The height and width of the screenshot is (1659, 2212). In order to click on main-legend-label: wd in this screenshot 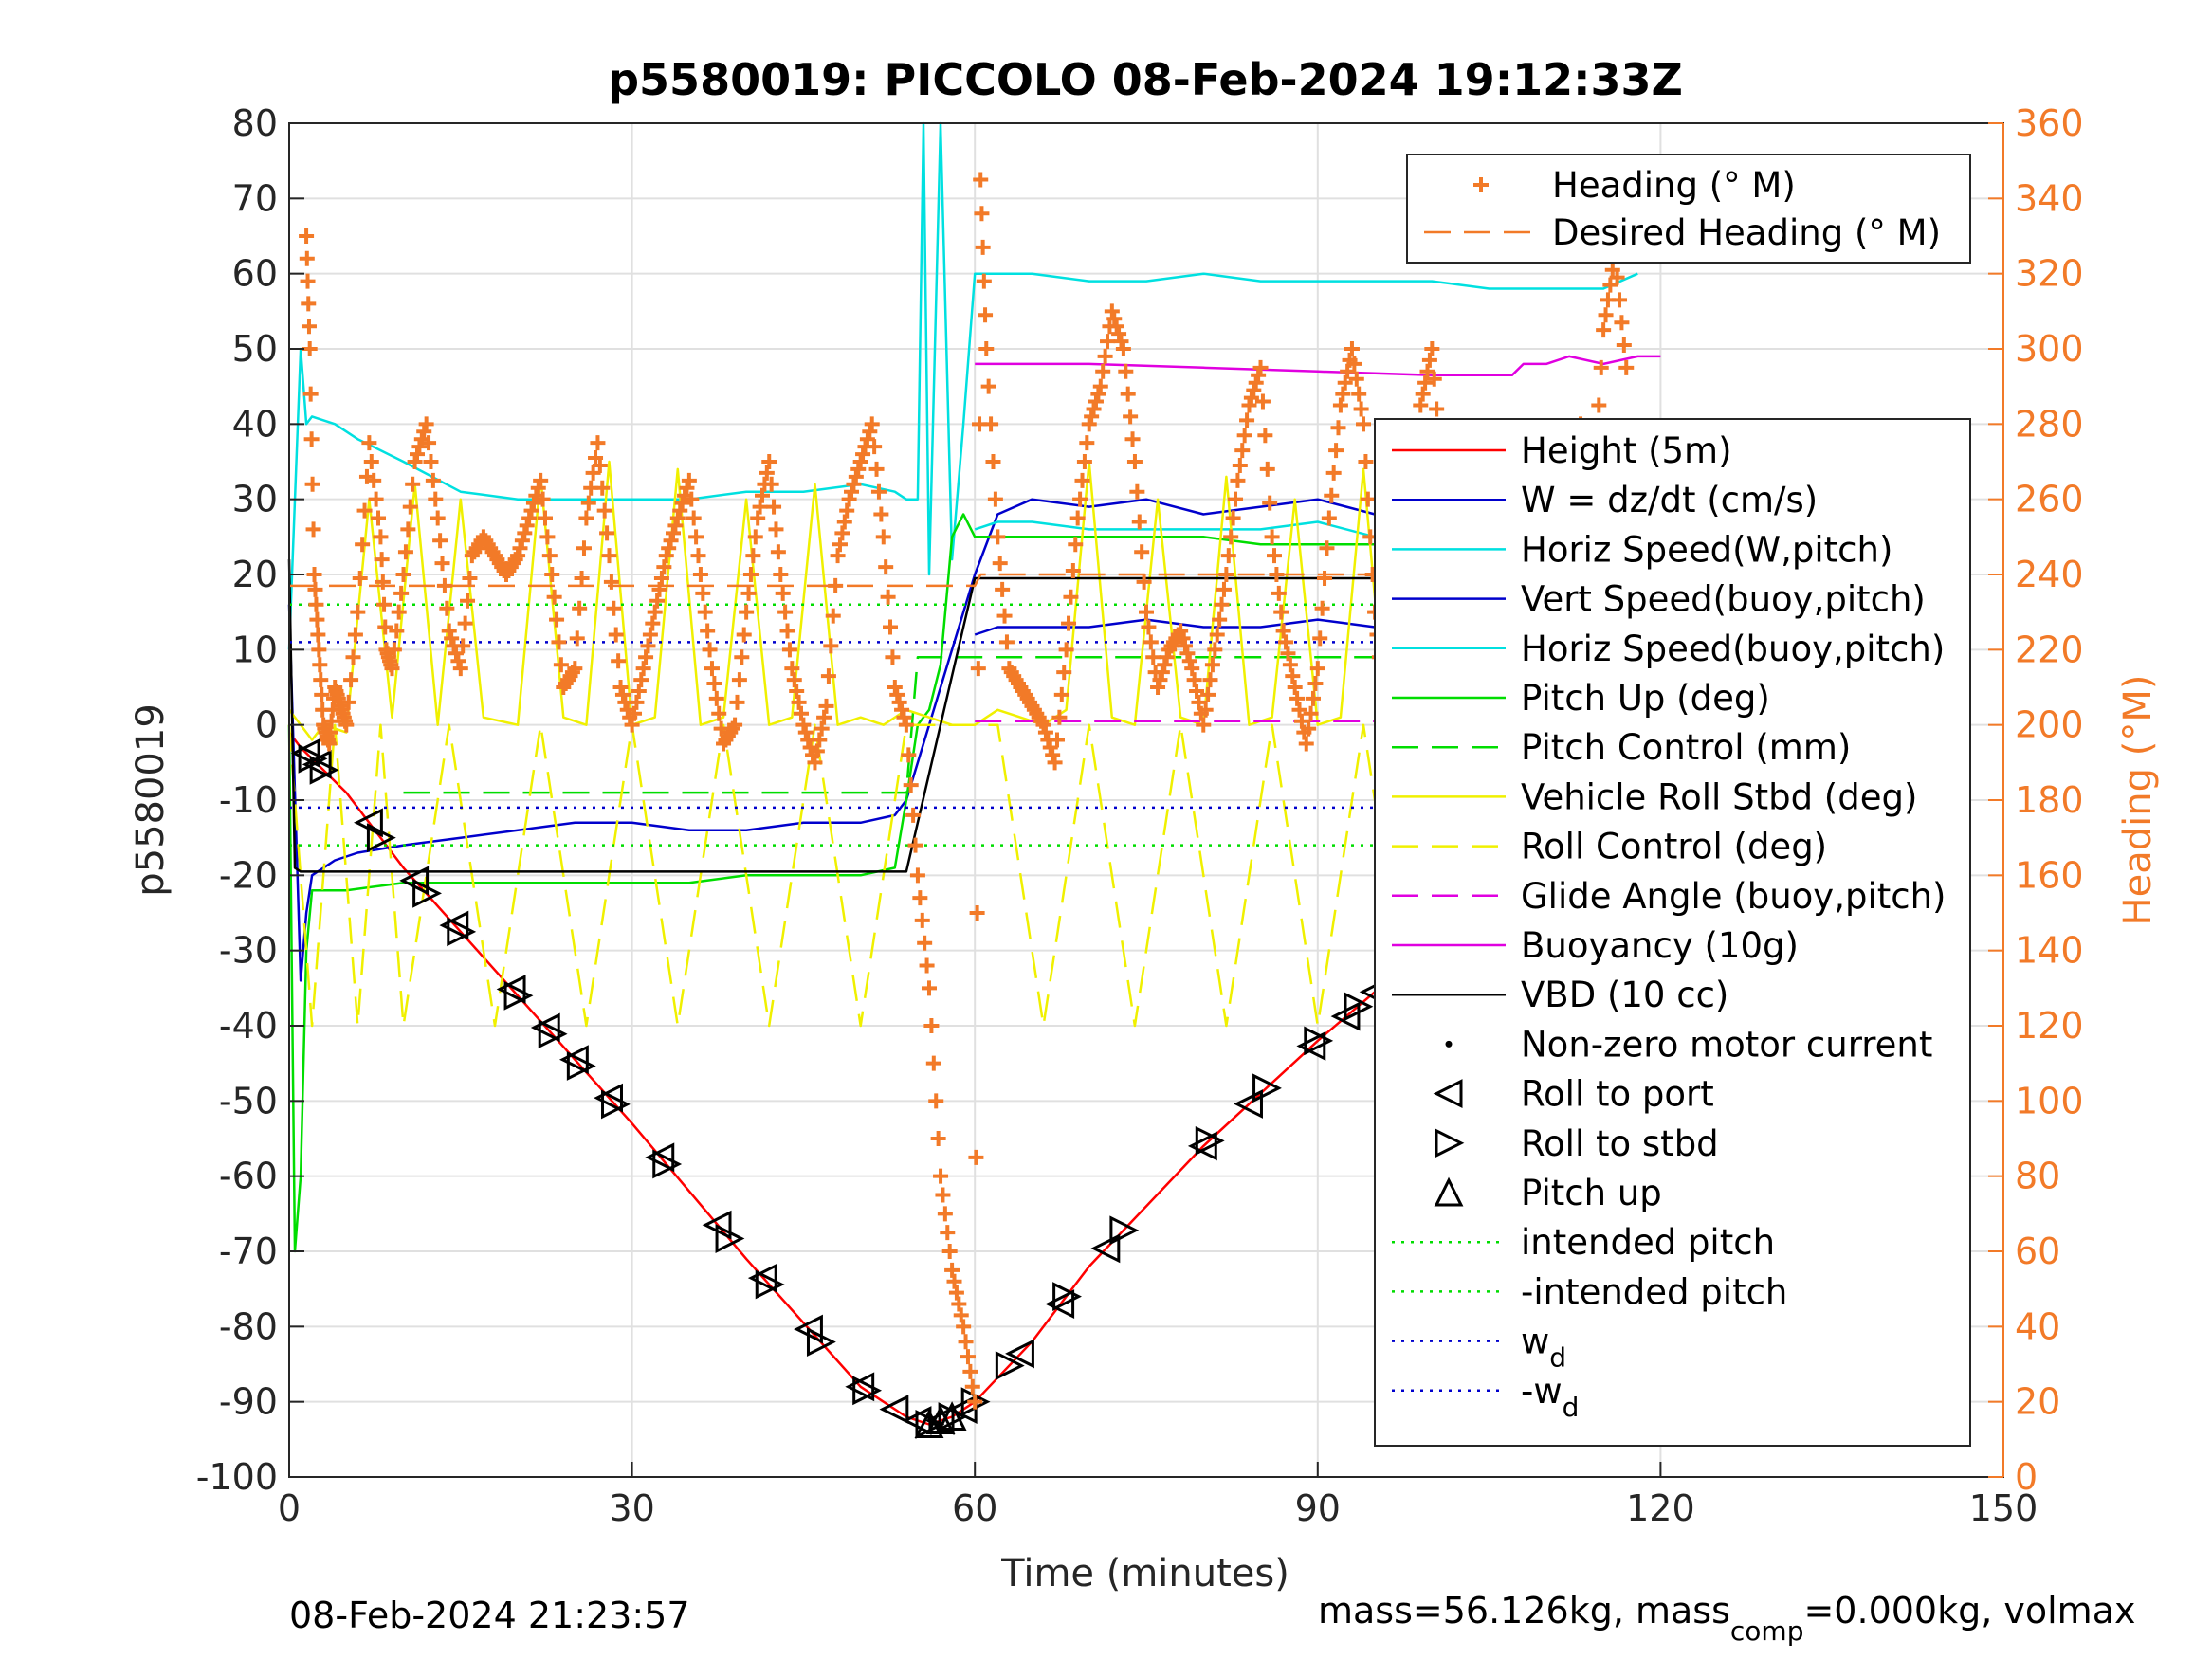, I will do `click(1543, 1348)`.